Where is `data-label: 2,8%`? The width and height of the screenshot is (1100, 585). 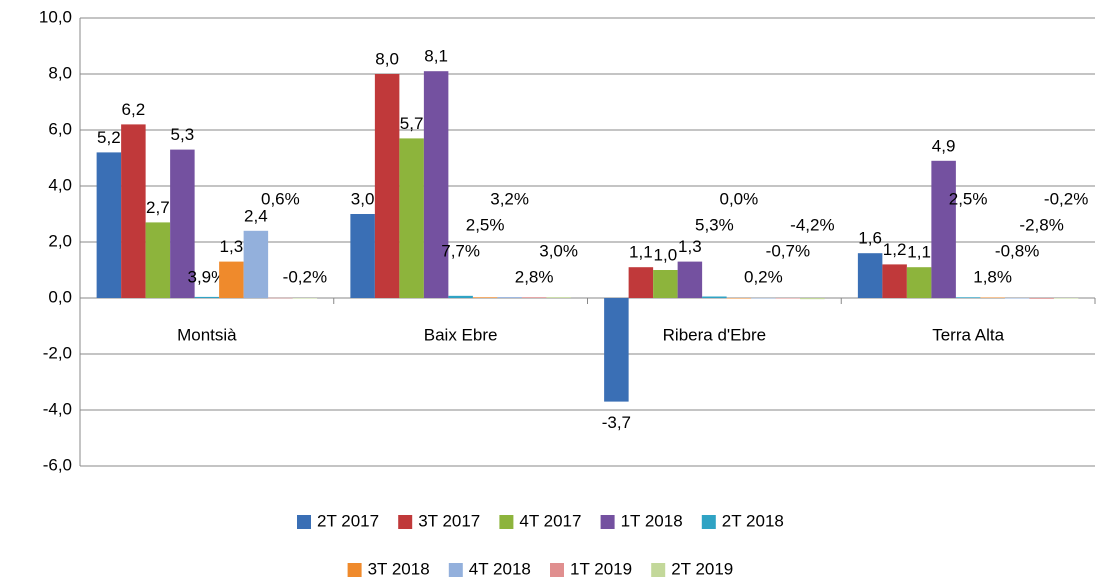
data-label: 2,8% is located at coordinates (534, 276).